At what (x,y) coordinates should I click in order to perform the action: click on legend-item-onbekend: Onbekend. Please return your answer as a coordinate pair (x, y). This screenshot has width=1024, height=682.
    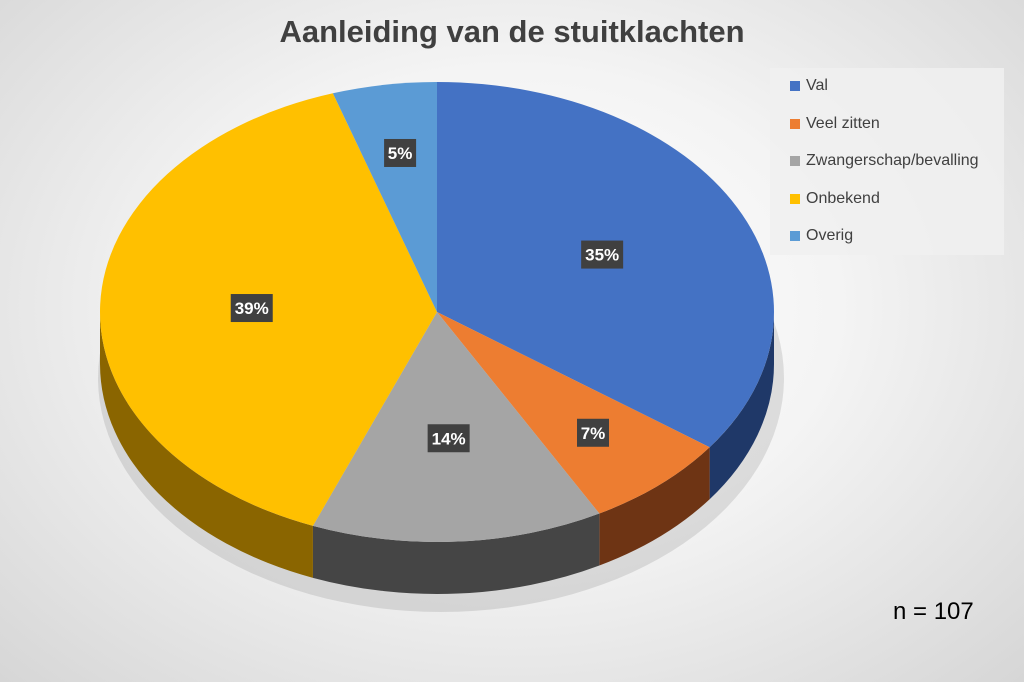
    Looking at the image, I should click on (835, 199).